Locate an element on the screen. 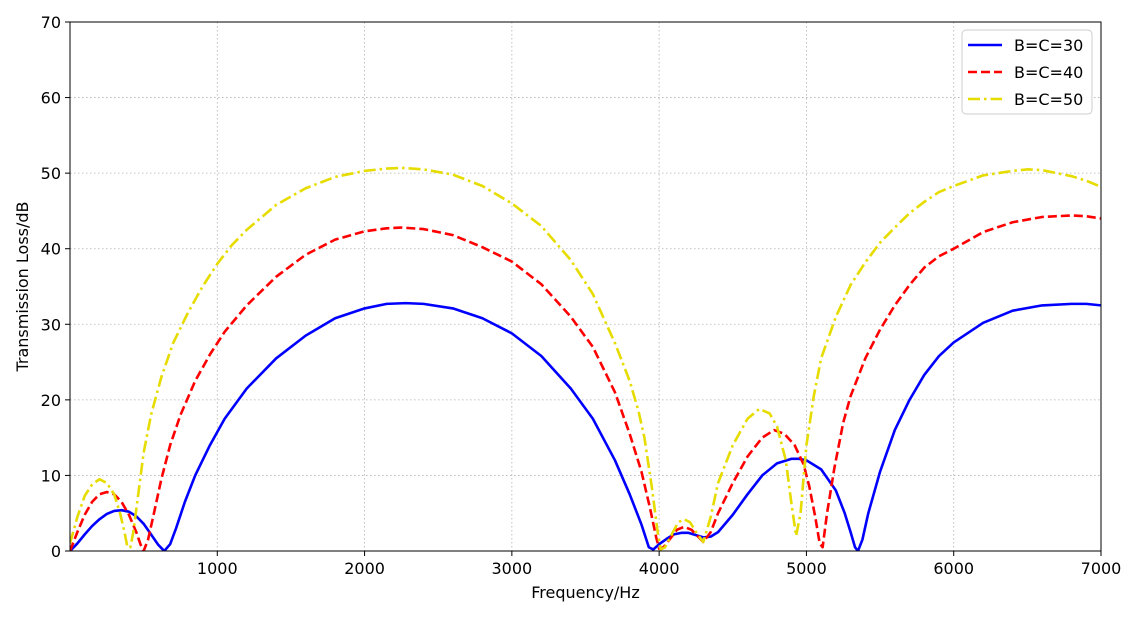 This screenshot has height=617, width=1137. x-tick-label: 3000 is located at coordinates (511, 568).